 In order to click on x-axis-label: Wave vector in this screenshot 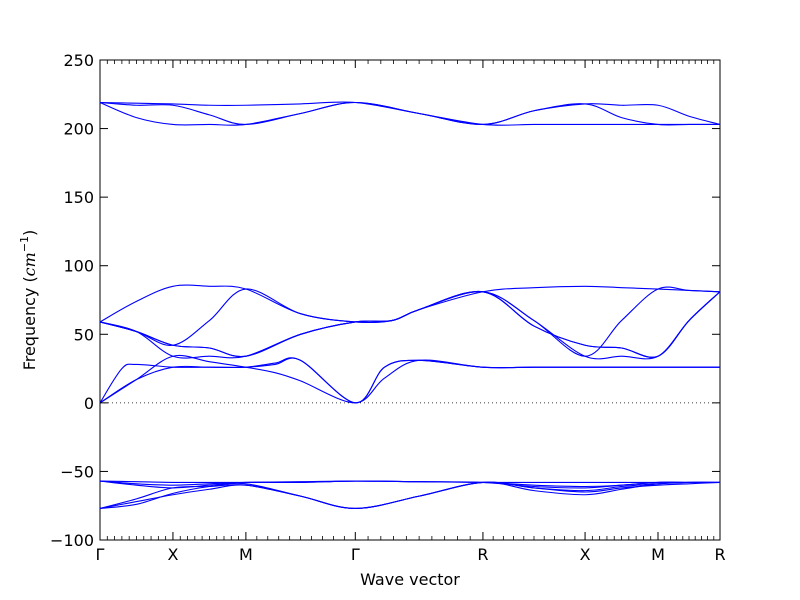, I will do `click(410, 579)`.